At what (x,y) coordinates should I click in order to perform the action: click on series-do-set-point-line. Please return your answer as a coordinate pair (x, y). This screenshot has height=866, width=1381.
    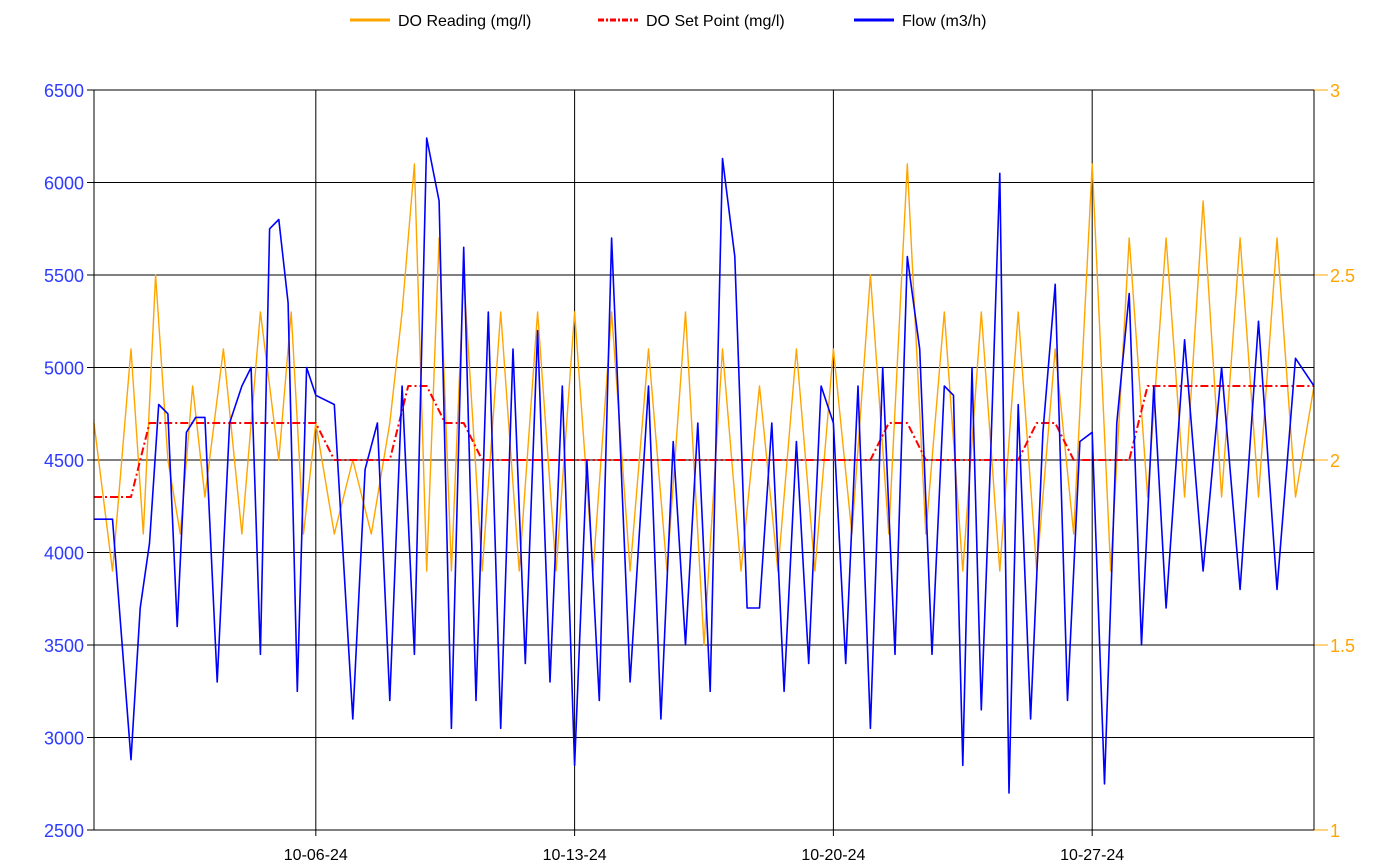
    Looking at the image, I should click on (704, 441).